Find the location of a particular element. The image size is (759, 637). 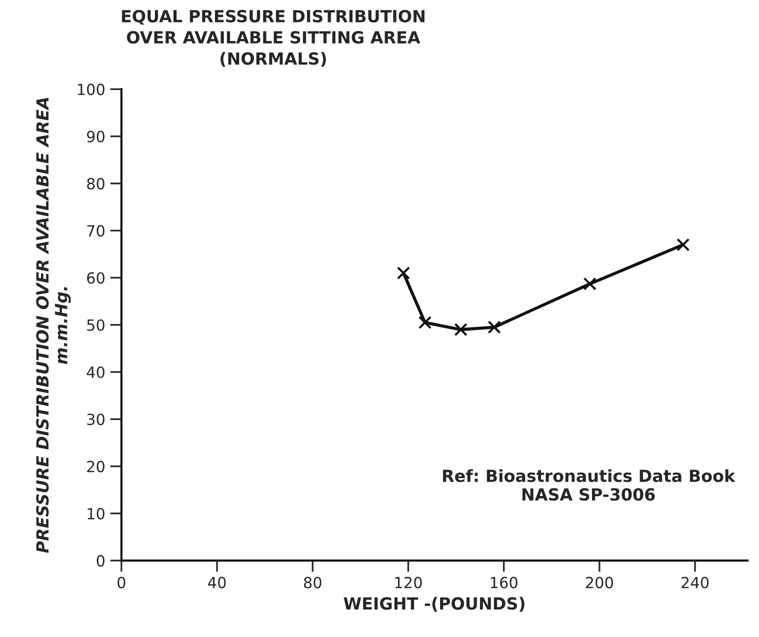

y-tick-label: 100 is located at coordinates (91, 90).